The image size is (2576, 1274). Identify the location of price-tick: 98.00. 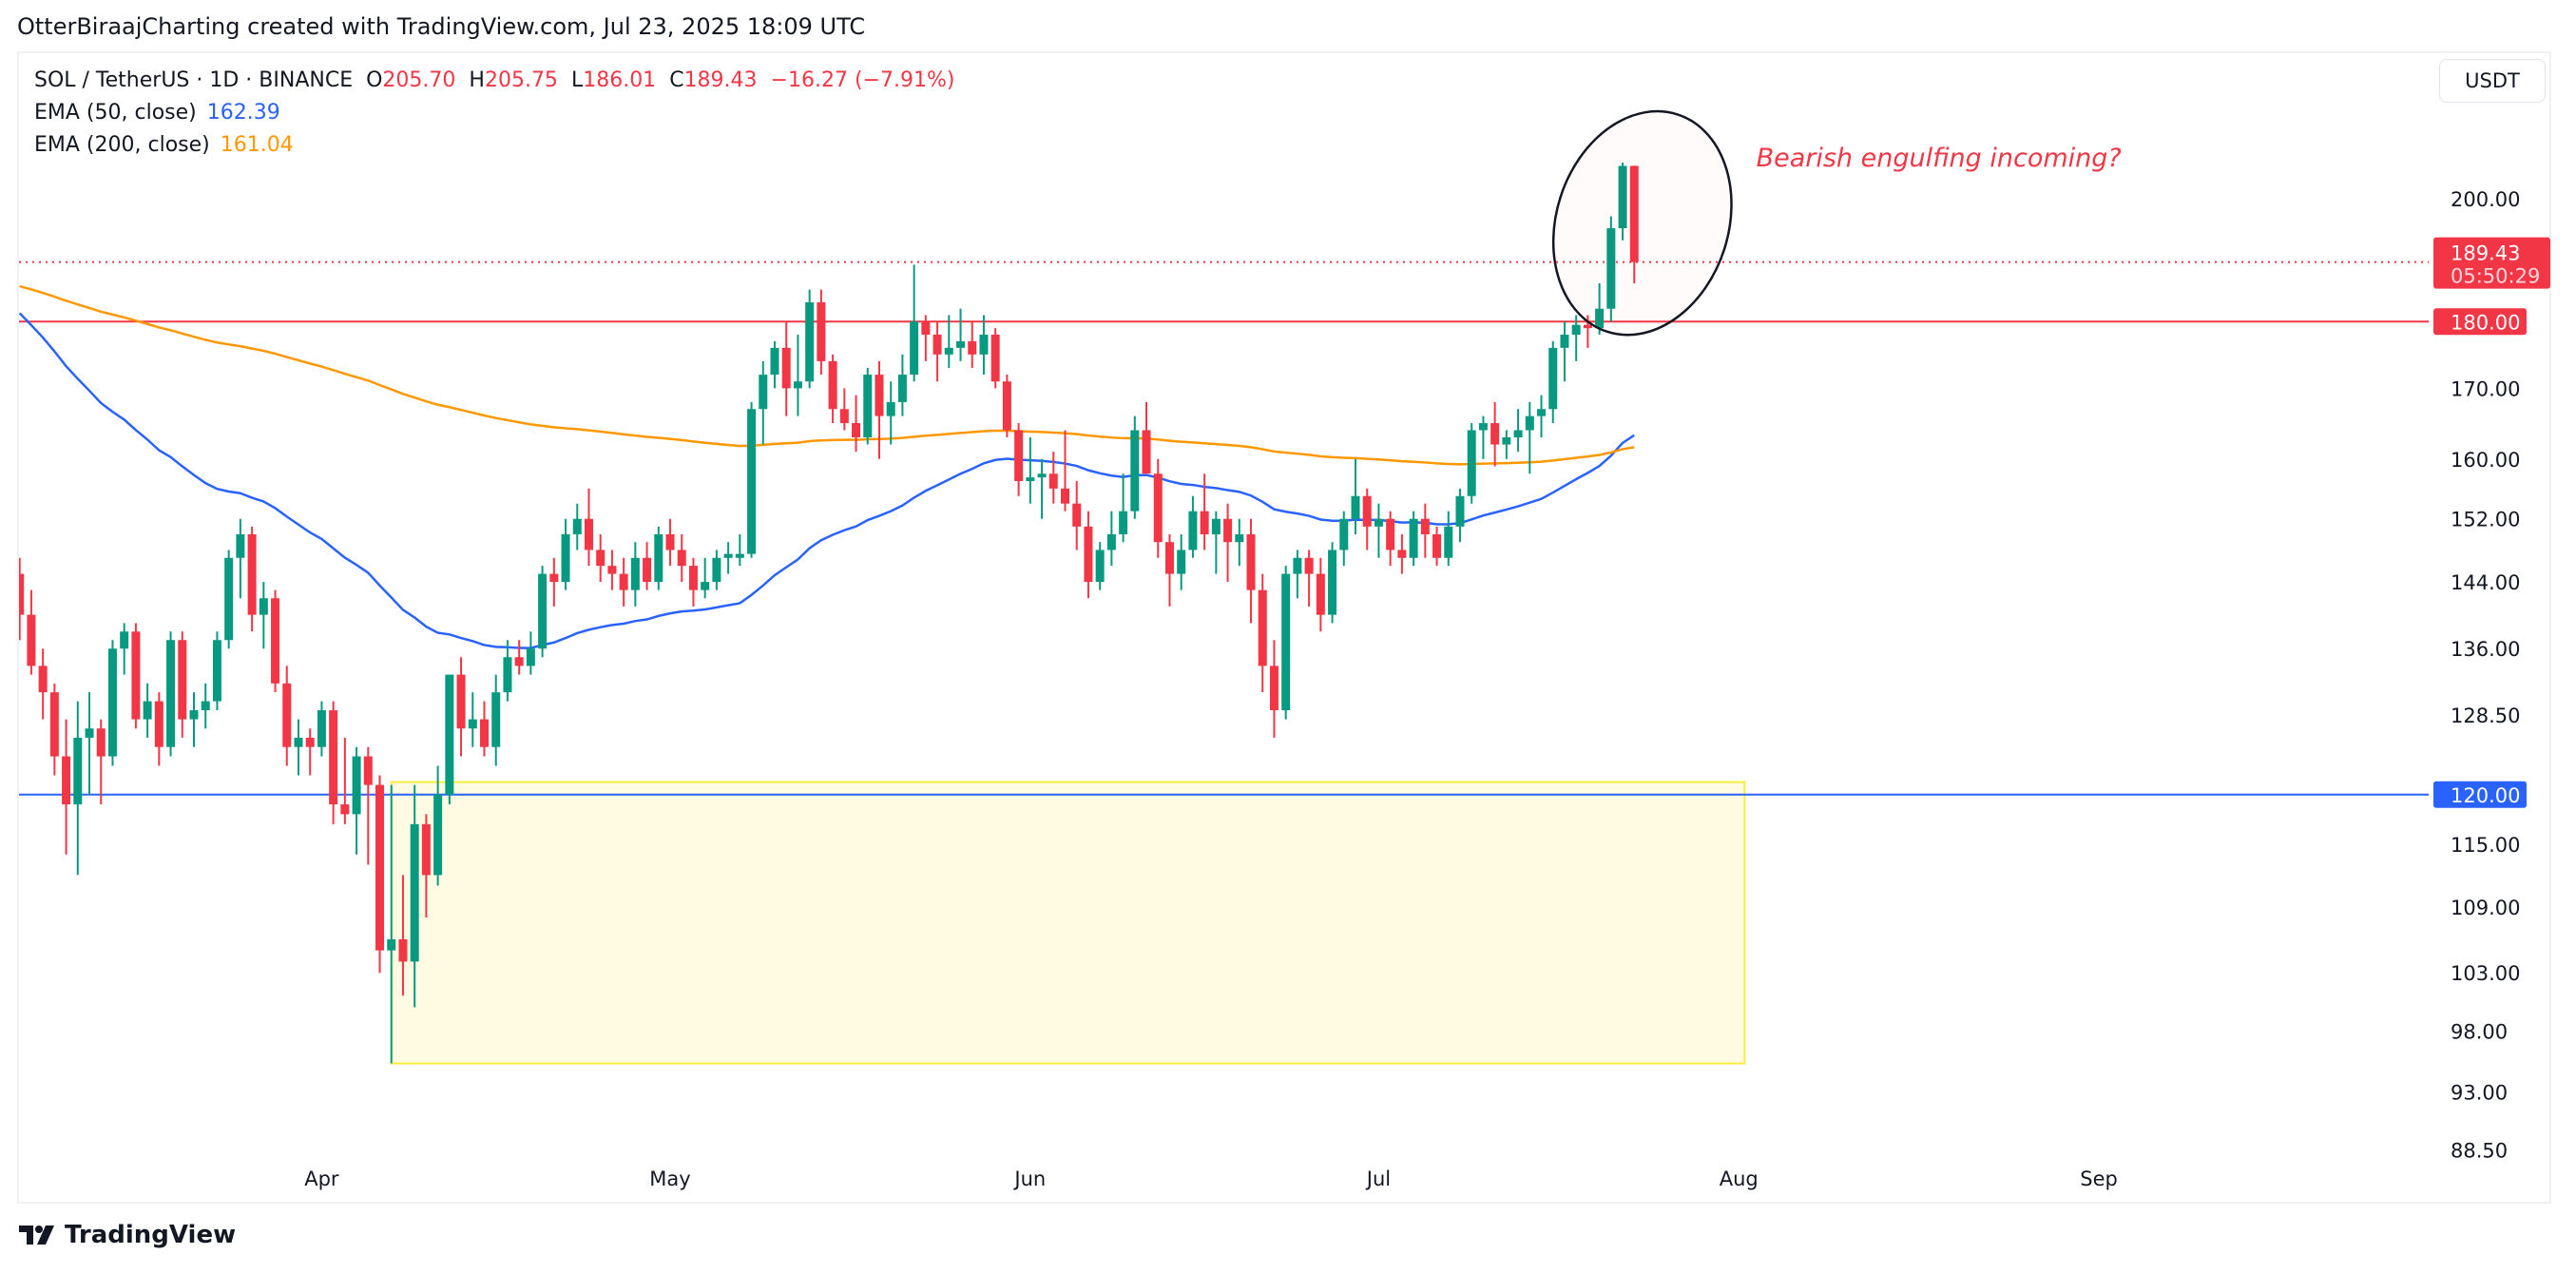
(2479, 1031).